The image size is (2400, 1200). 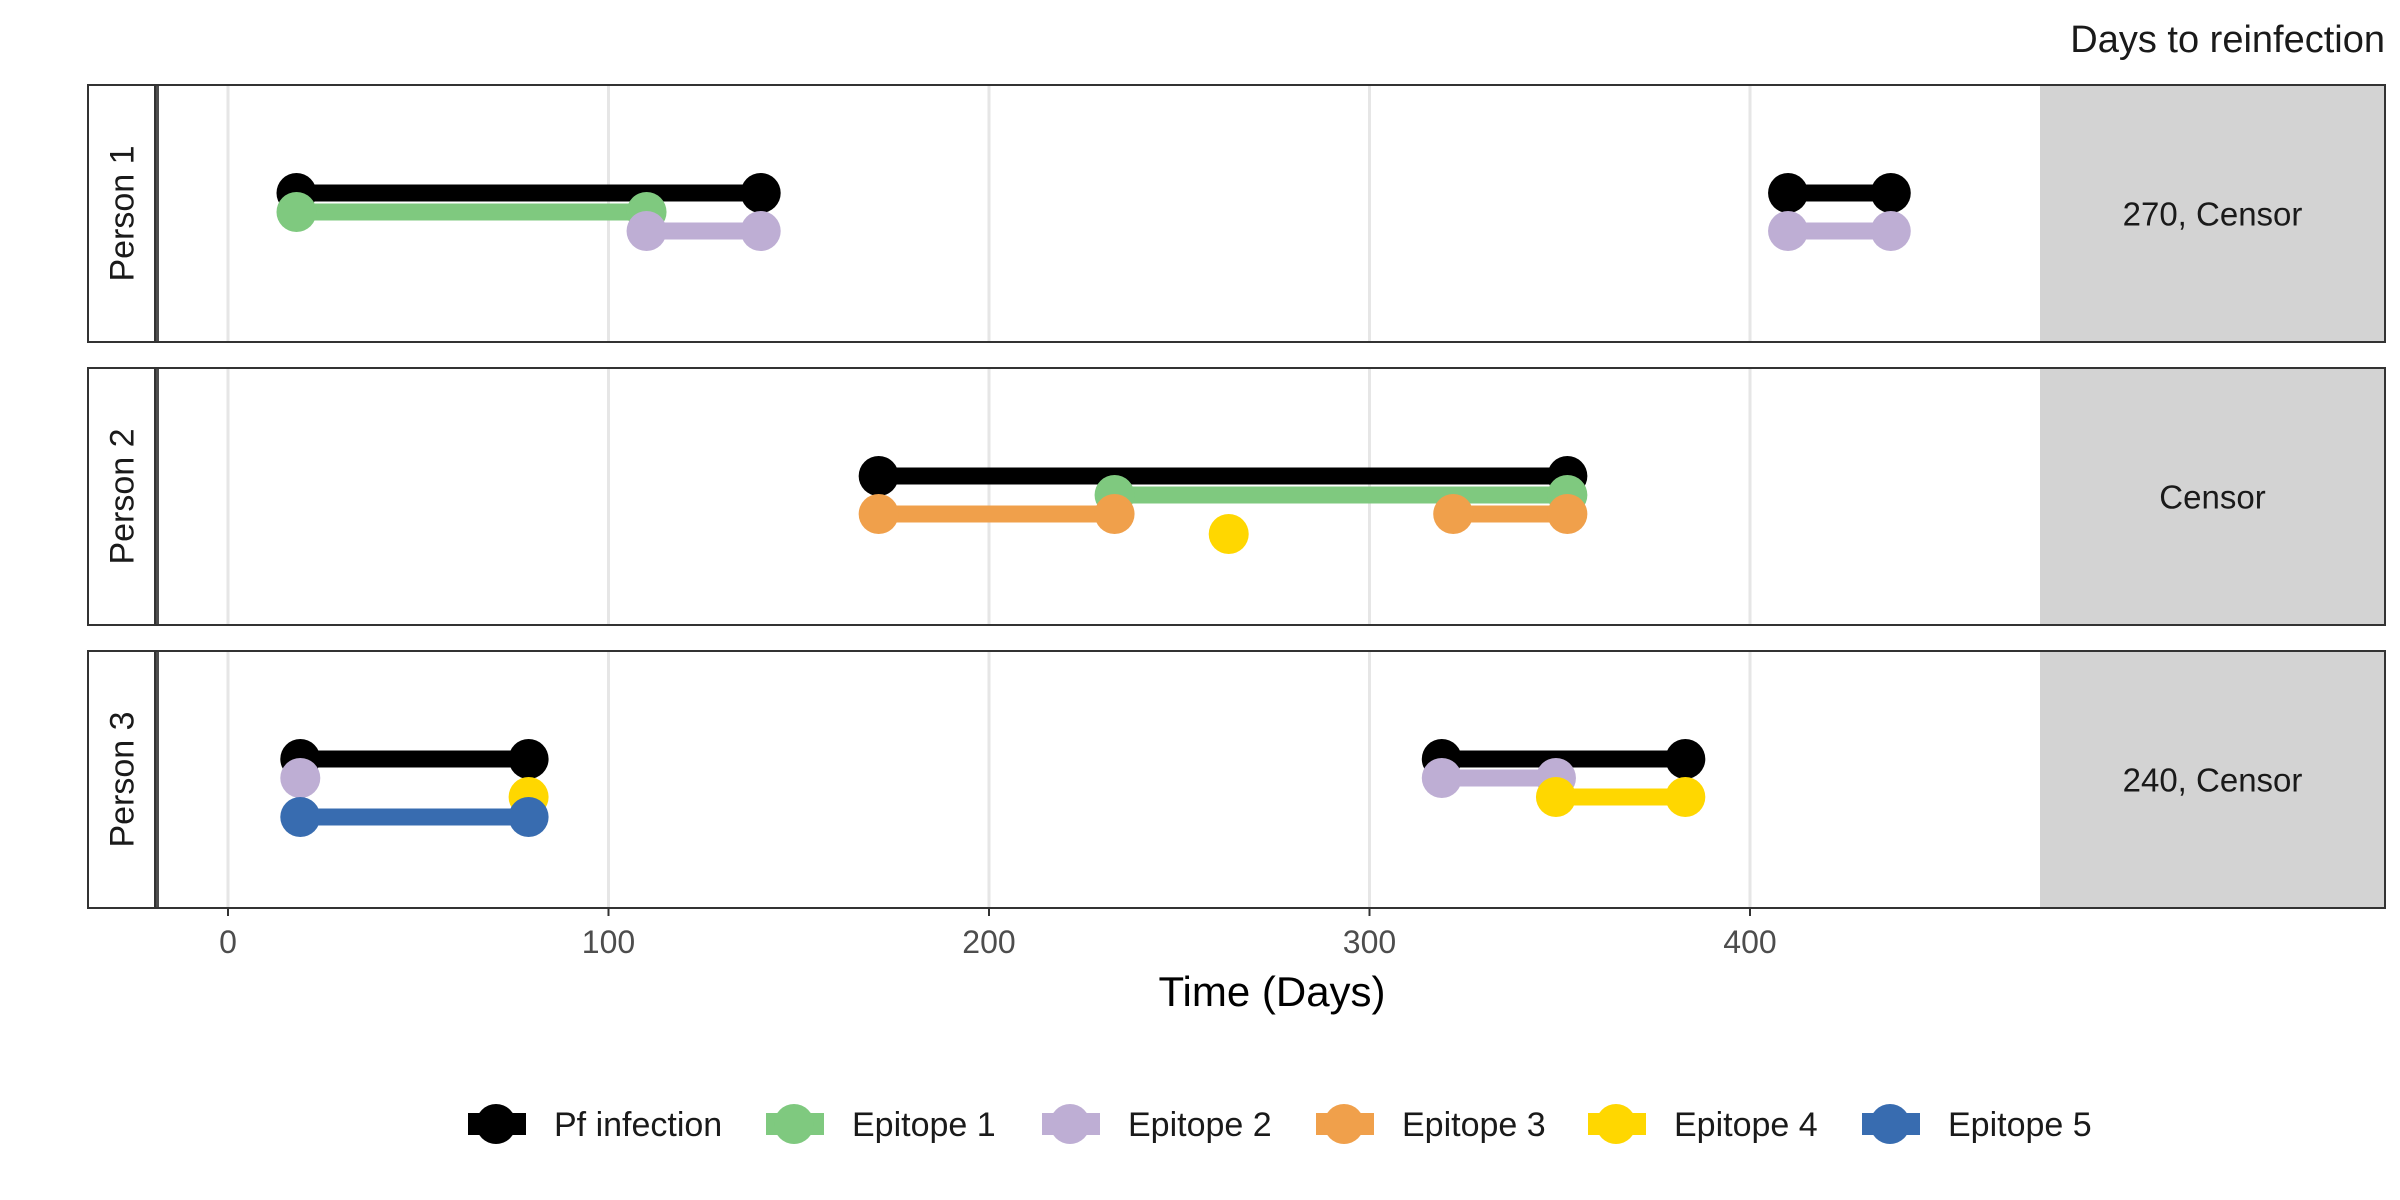 What do you see at coordinates (1474, 1125) in the screenshot?
I see `legend-label: Epitope 3` at bounding box center [1474, 1125].